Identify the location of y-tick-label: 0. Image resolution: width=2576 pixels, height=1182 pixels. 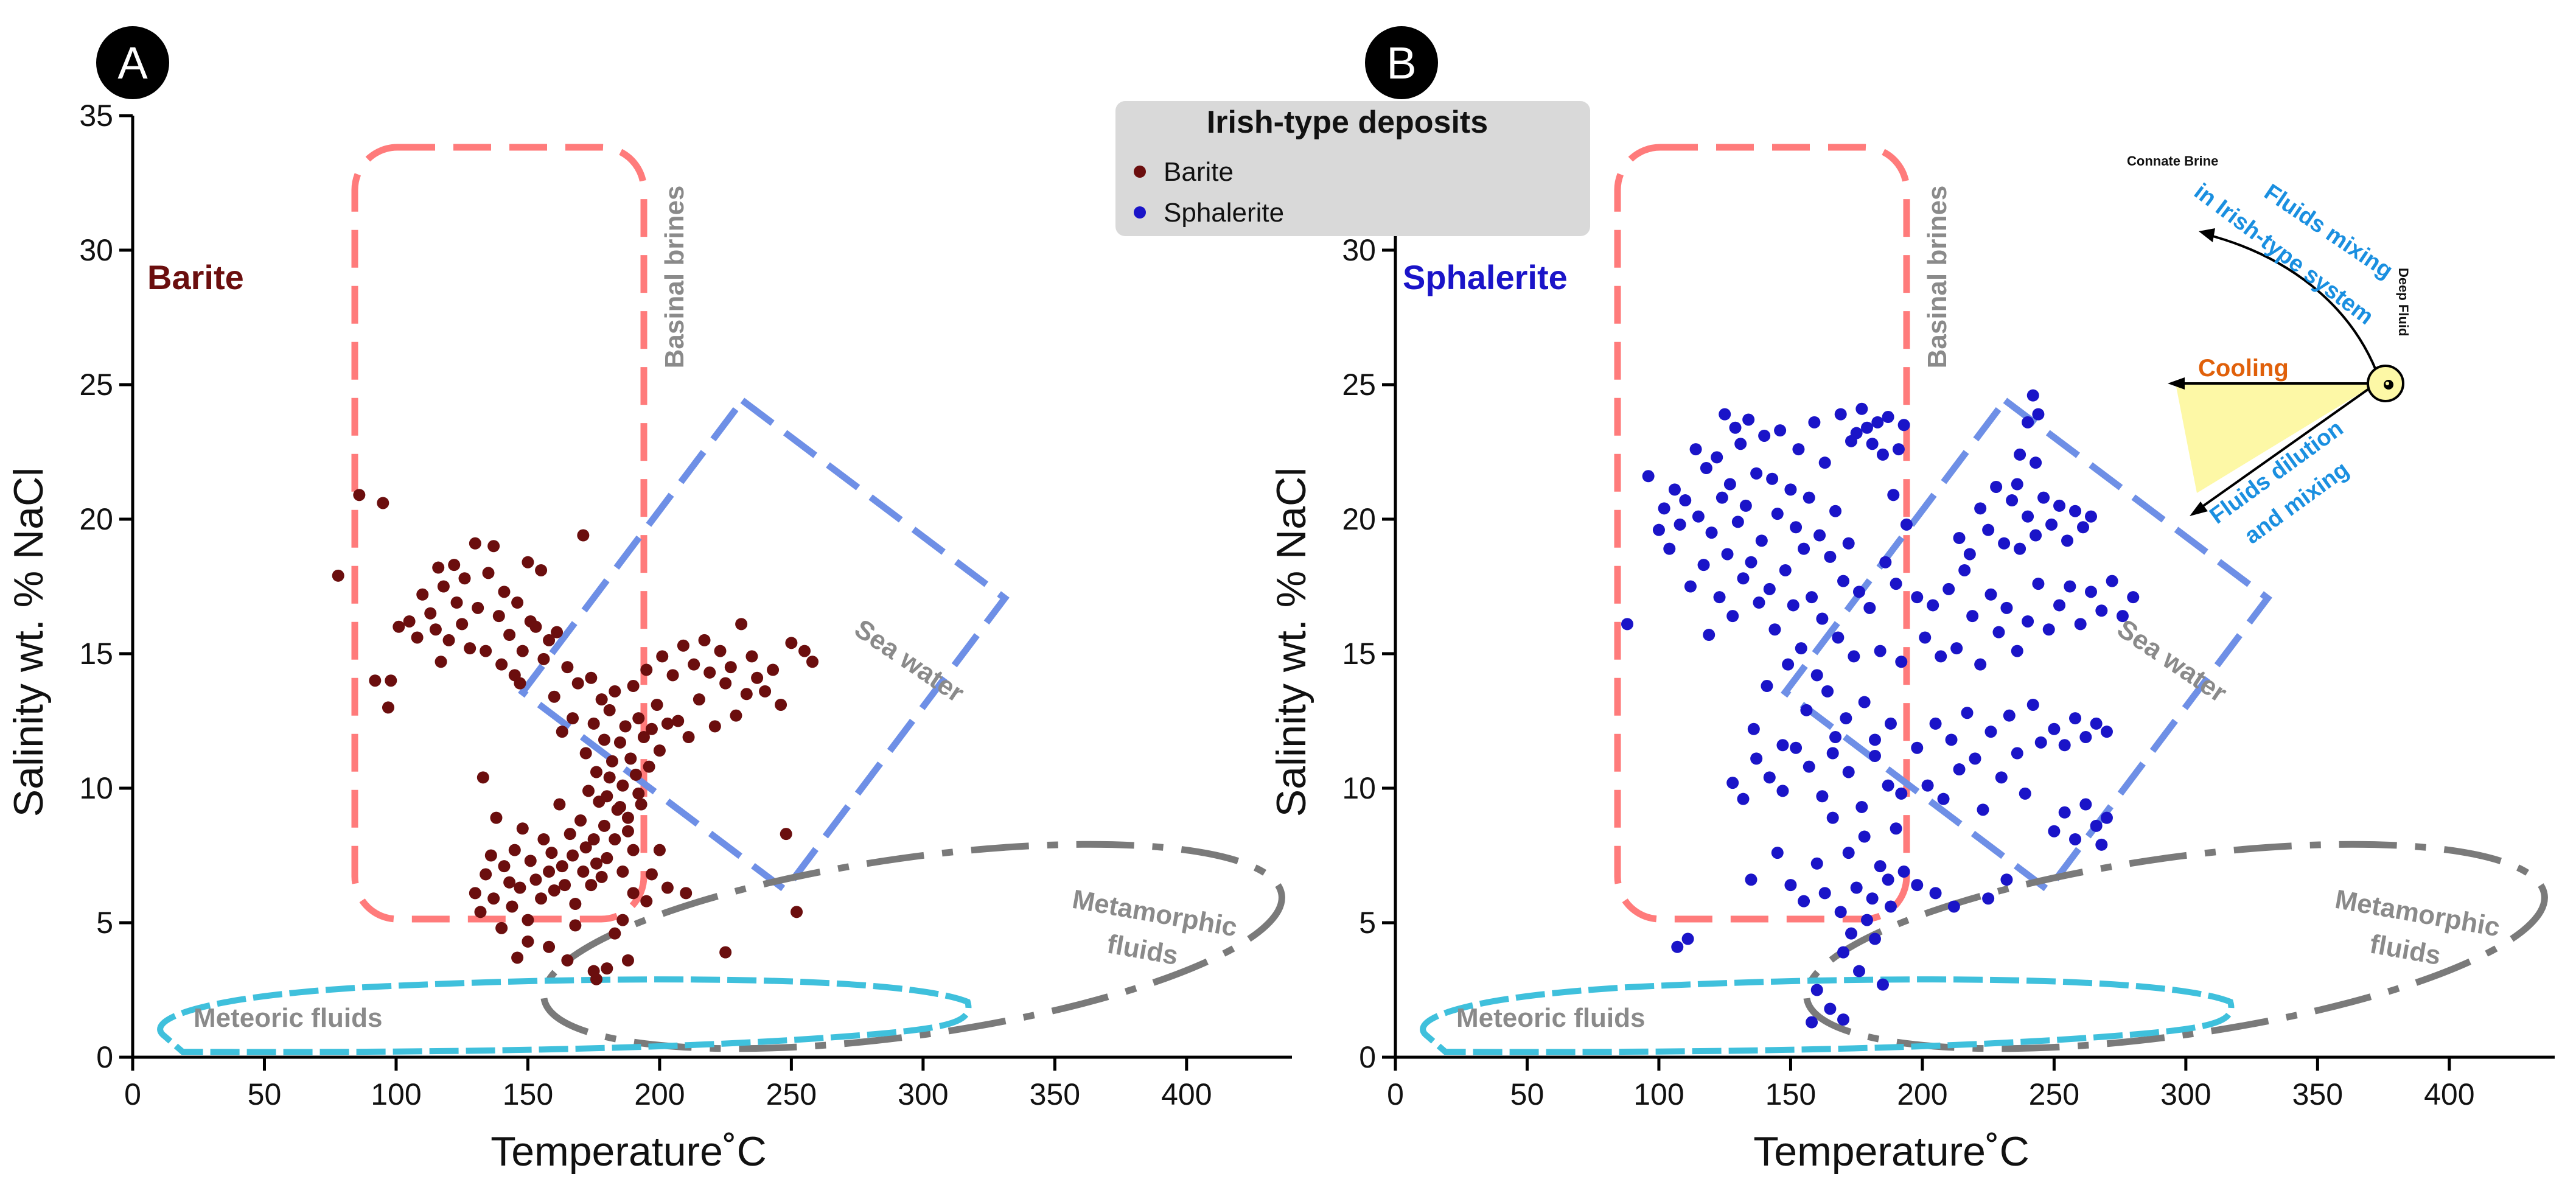
(104, 1057).